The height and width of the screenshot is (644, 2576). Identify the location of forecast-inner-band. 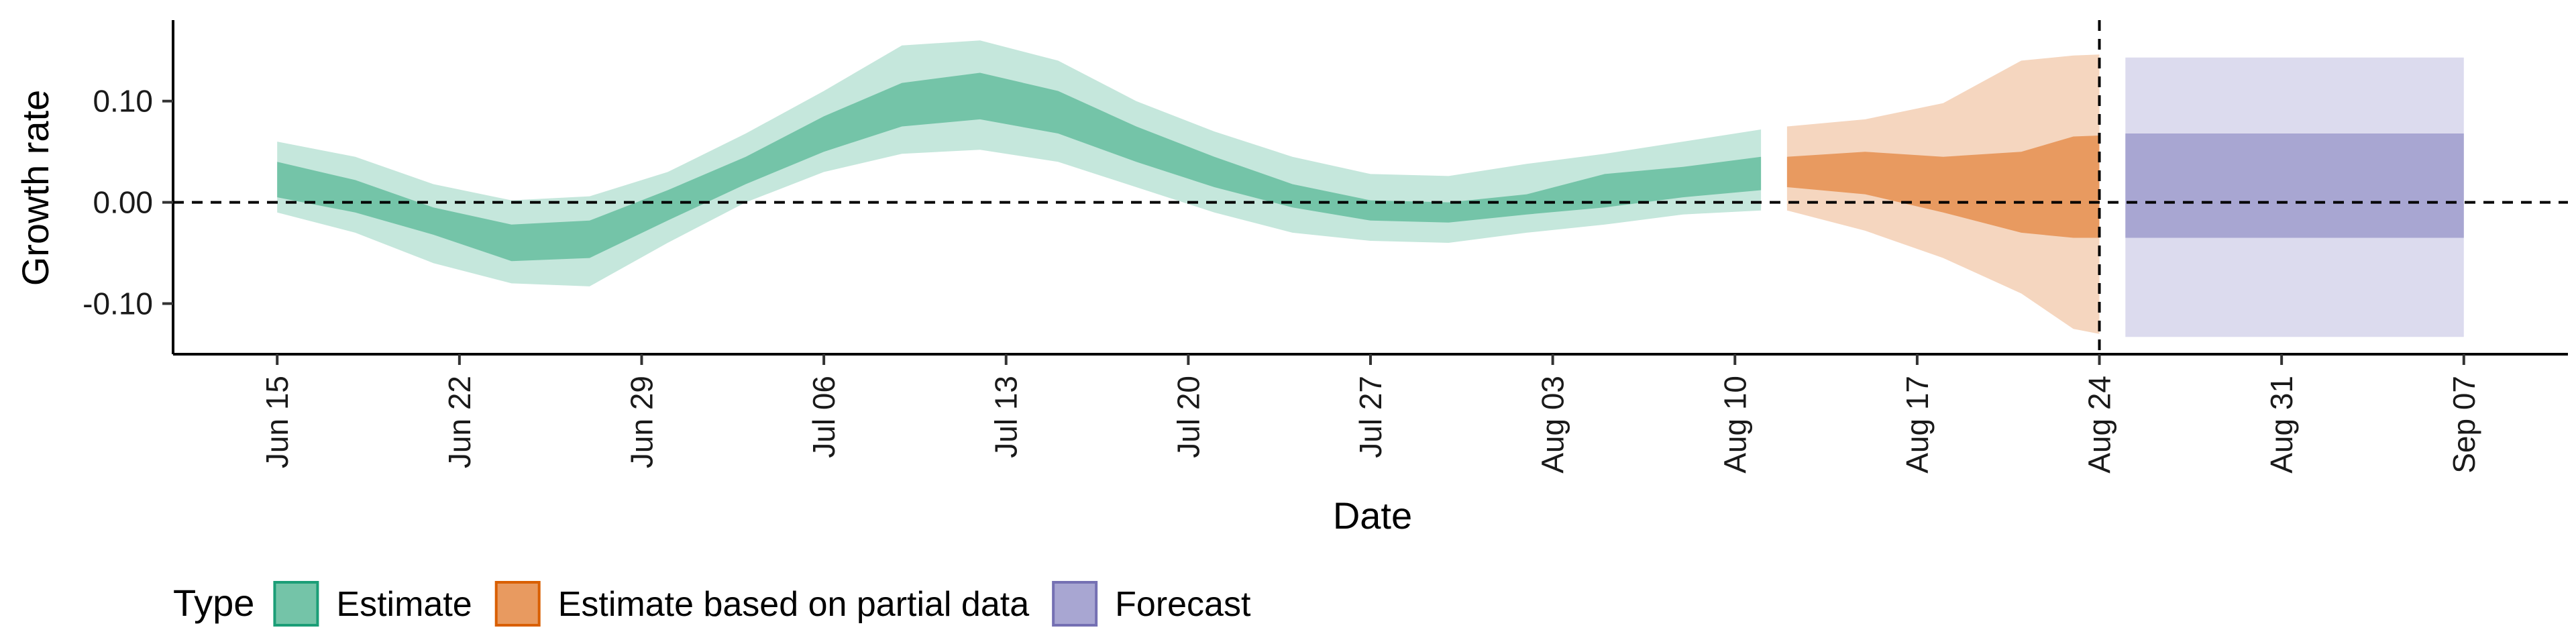
(2294, 185).